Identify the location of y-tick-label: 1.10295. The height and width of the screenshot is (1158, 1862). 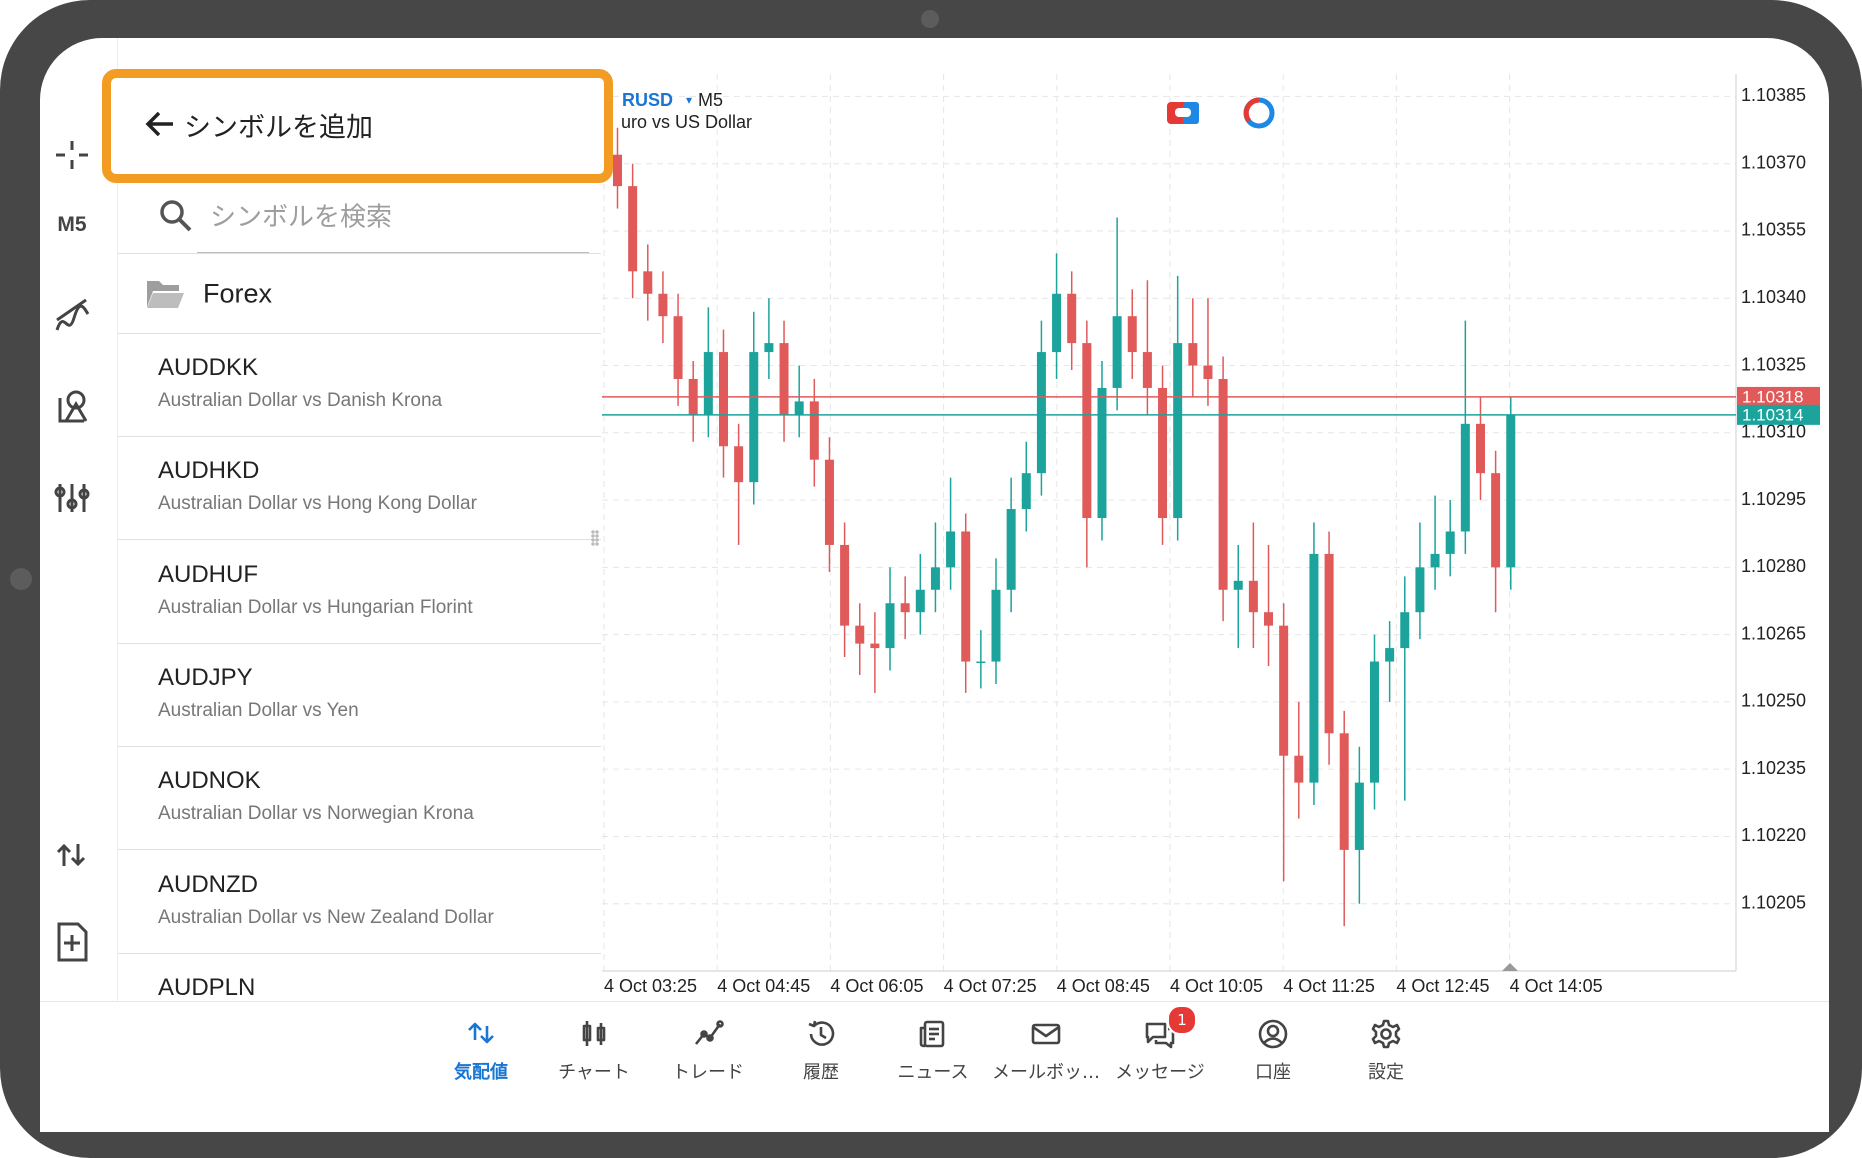
(1773, 499).